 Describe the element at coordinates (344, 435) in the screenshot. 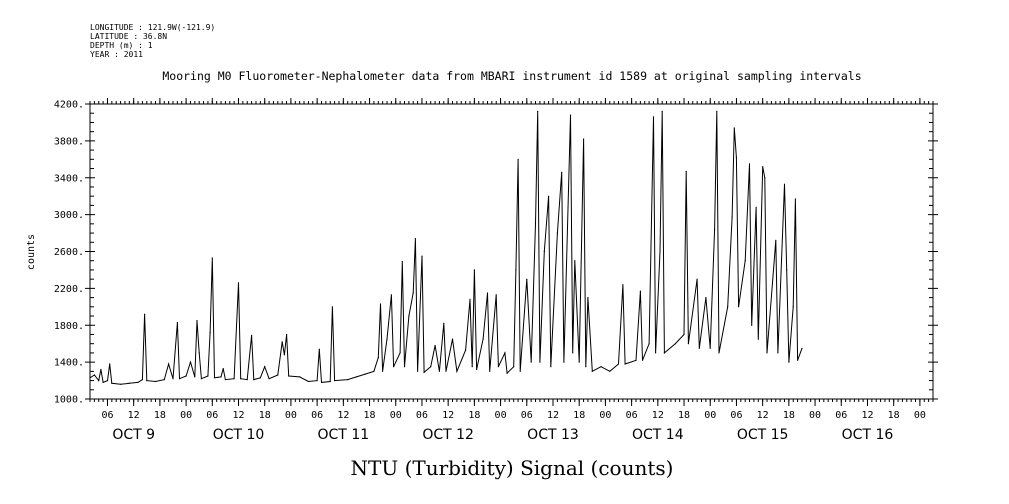

I see `x-day-label: OCT 11` at that location.